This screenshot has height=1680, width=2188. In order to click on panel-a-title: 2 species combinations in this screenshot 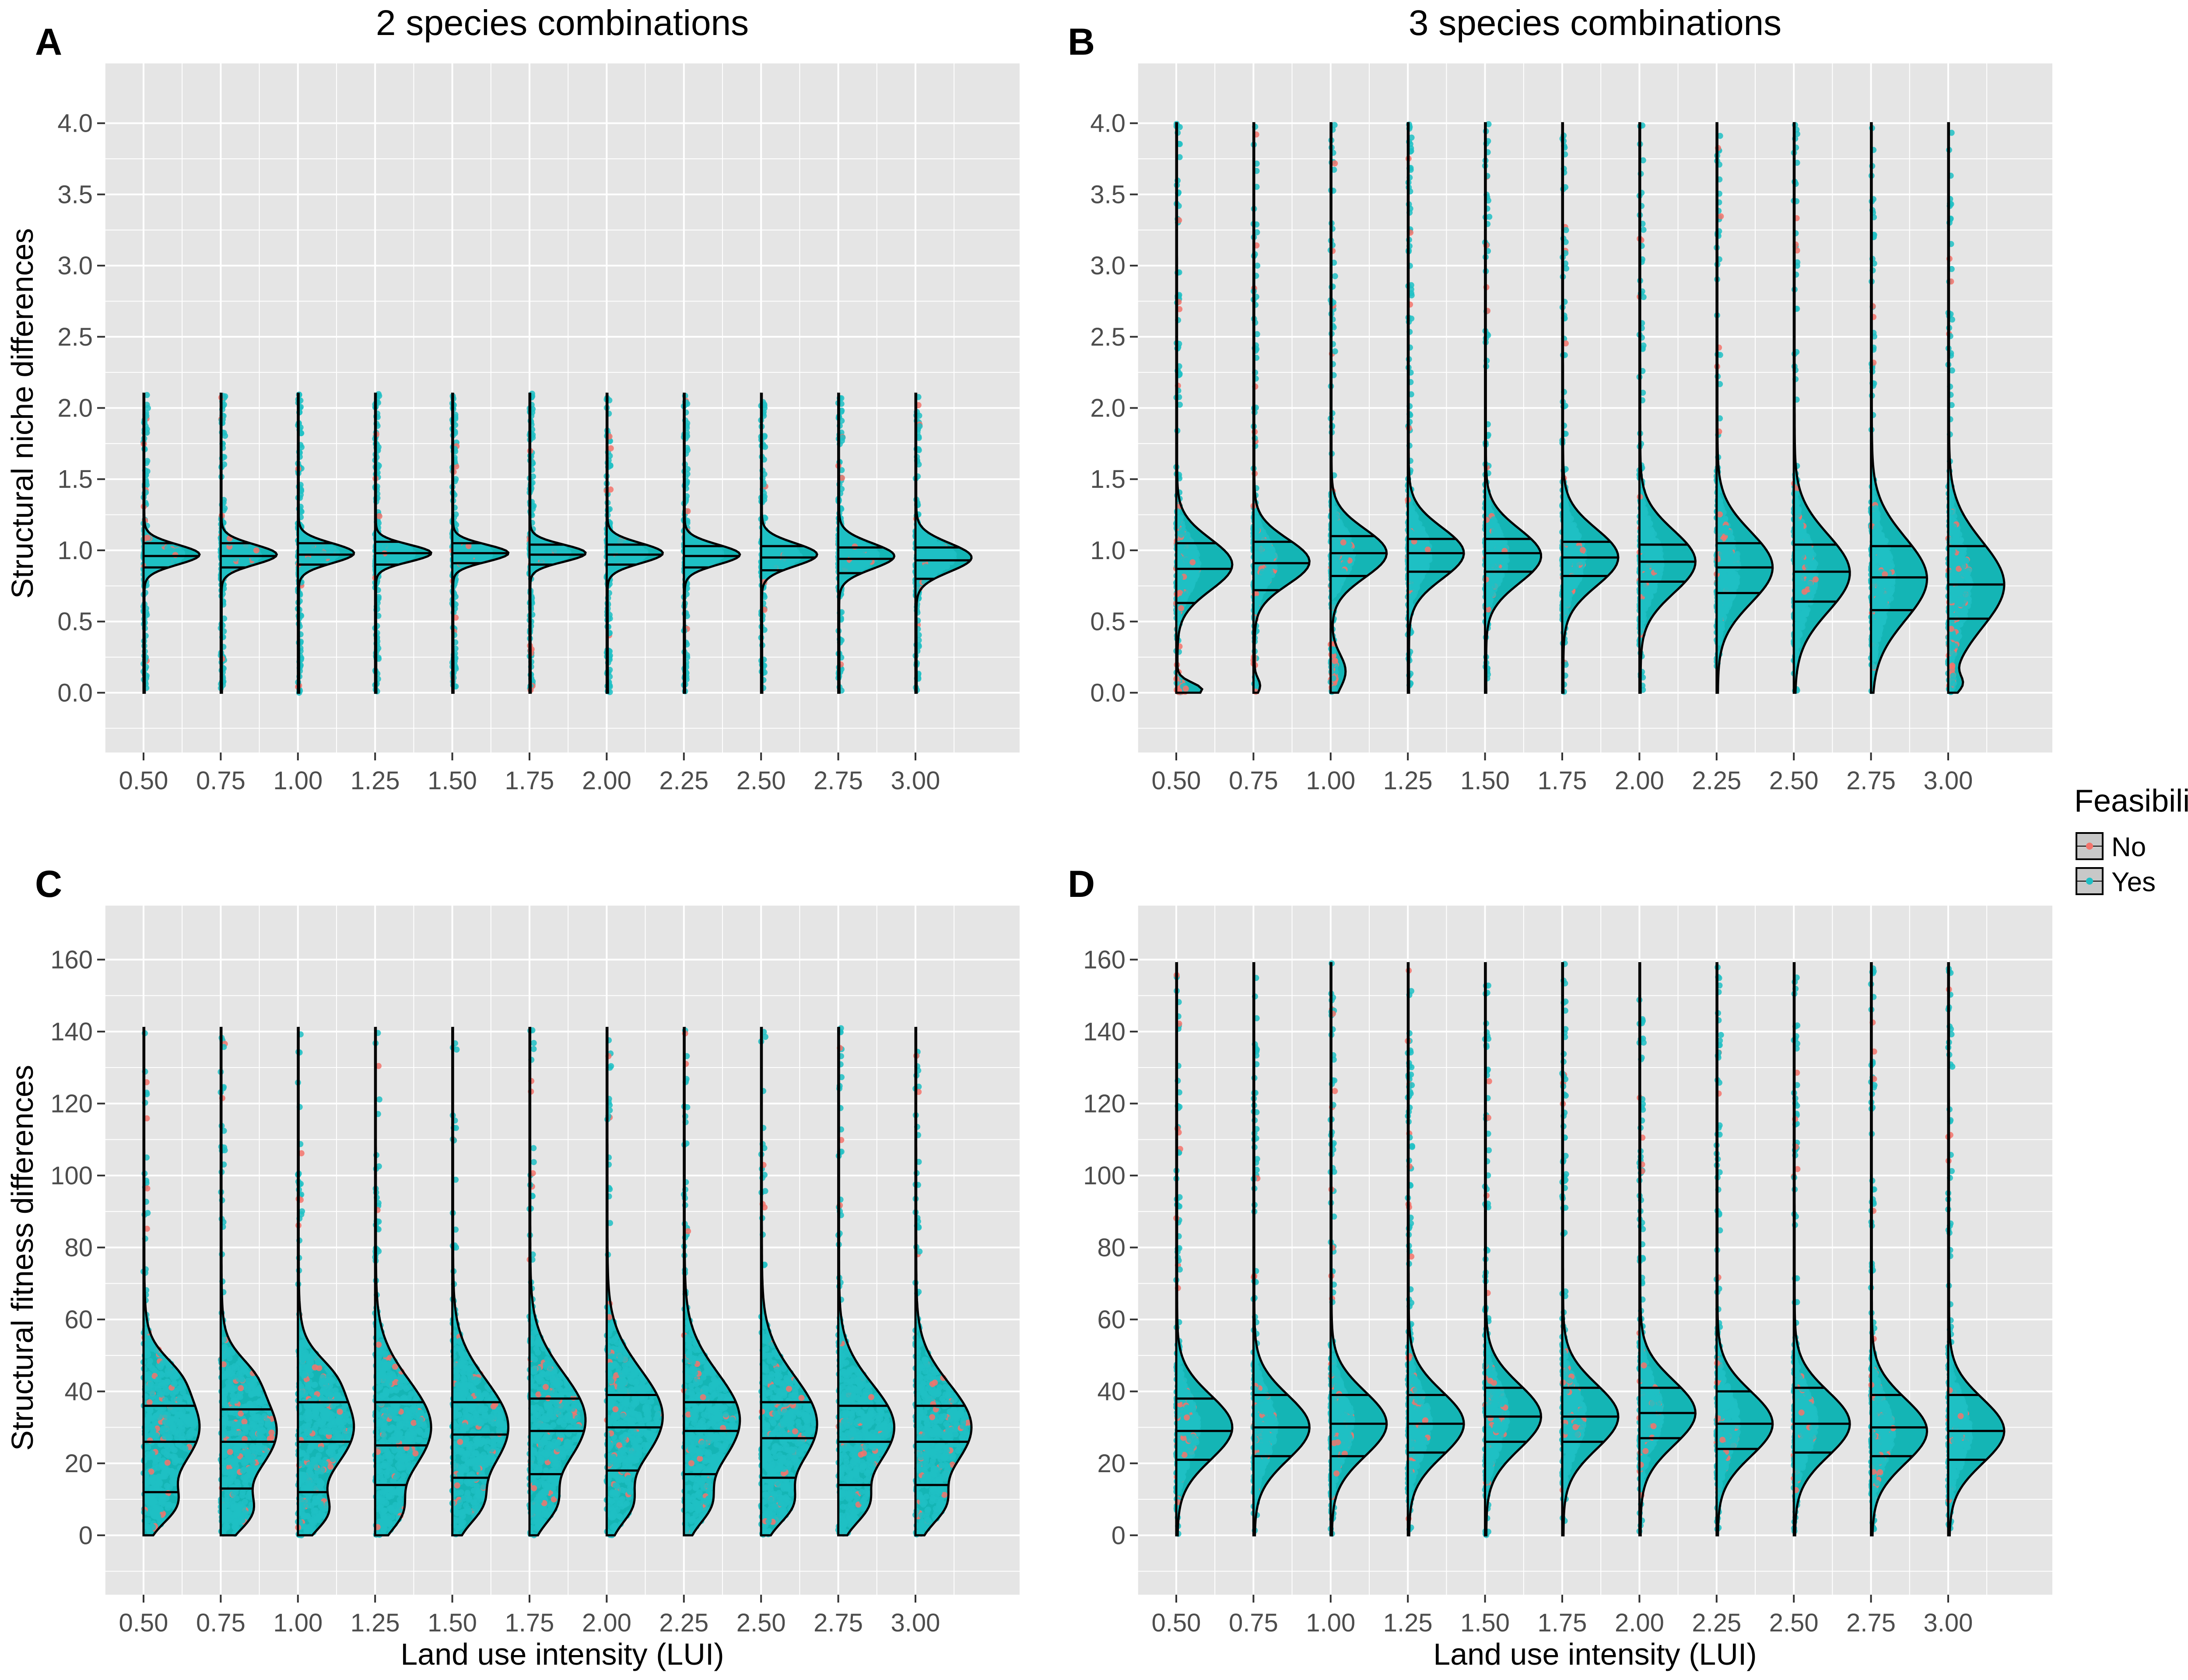, I will do `click(562, 23)`.